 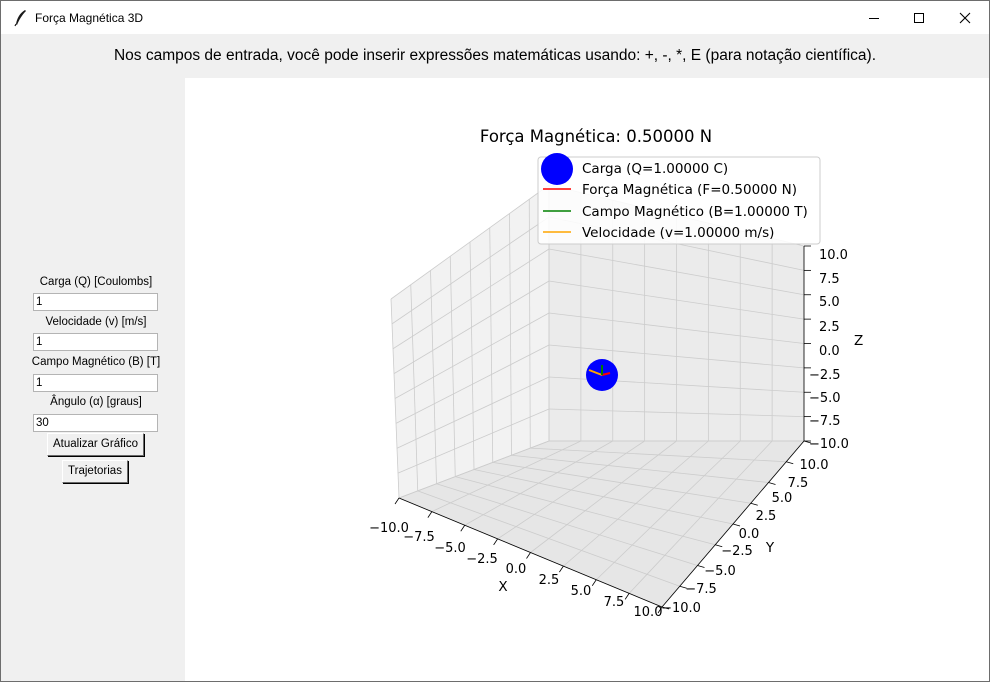 I want to click on close-icon, so click(x=965, y=18).